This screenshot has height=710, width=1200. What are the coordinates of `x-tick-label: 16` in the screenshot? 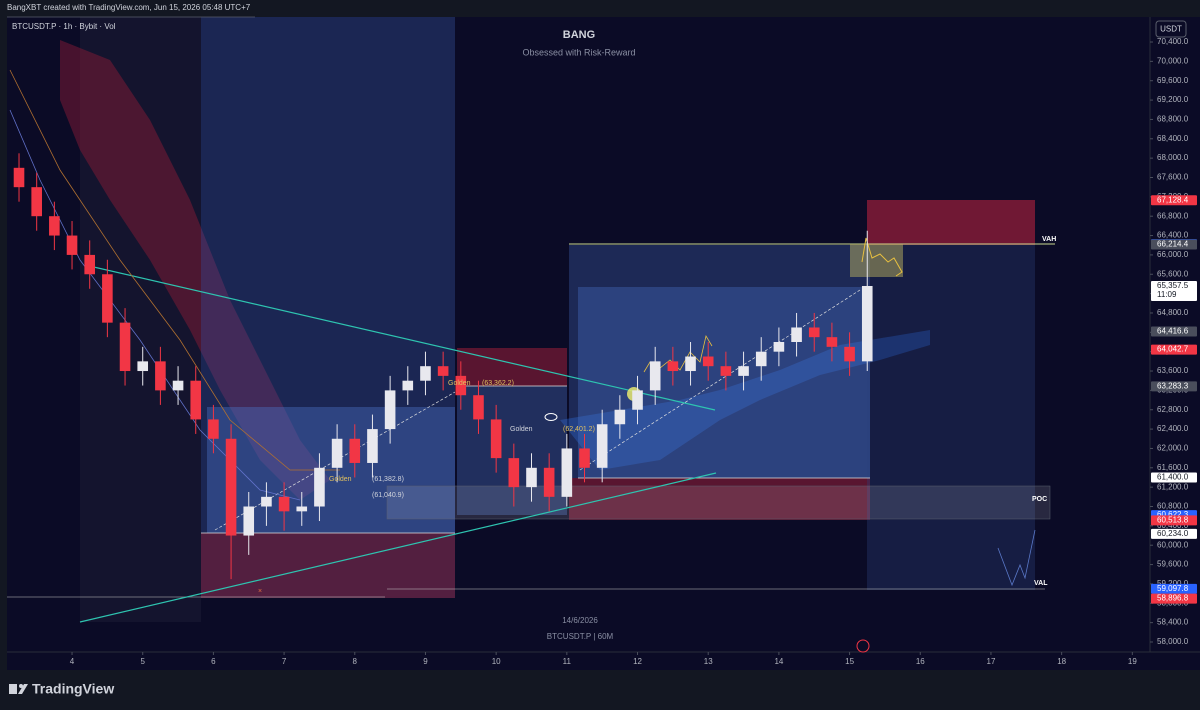 It's located at (920, 661).